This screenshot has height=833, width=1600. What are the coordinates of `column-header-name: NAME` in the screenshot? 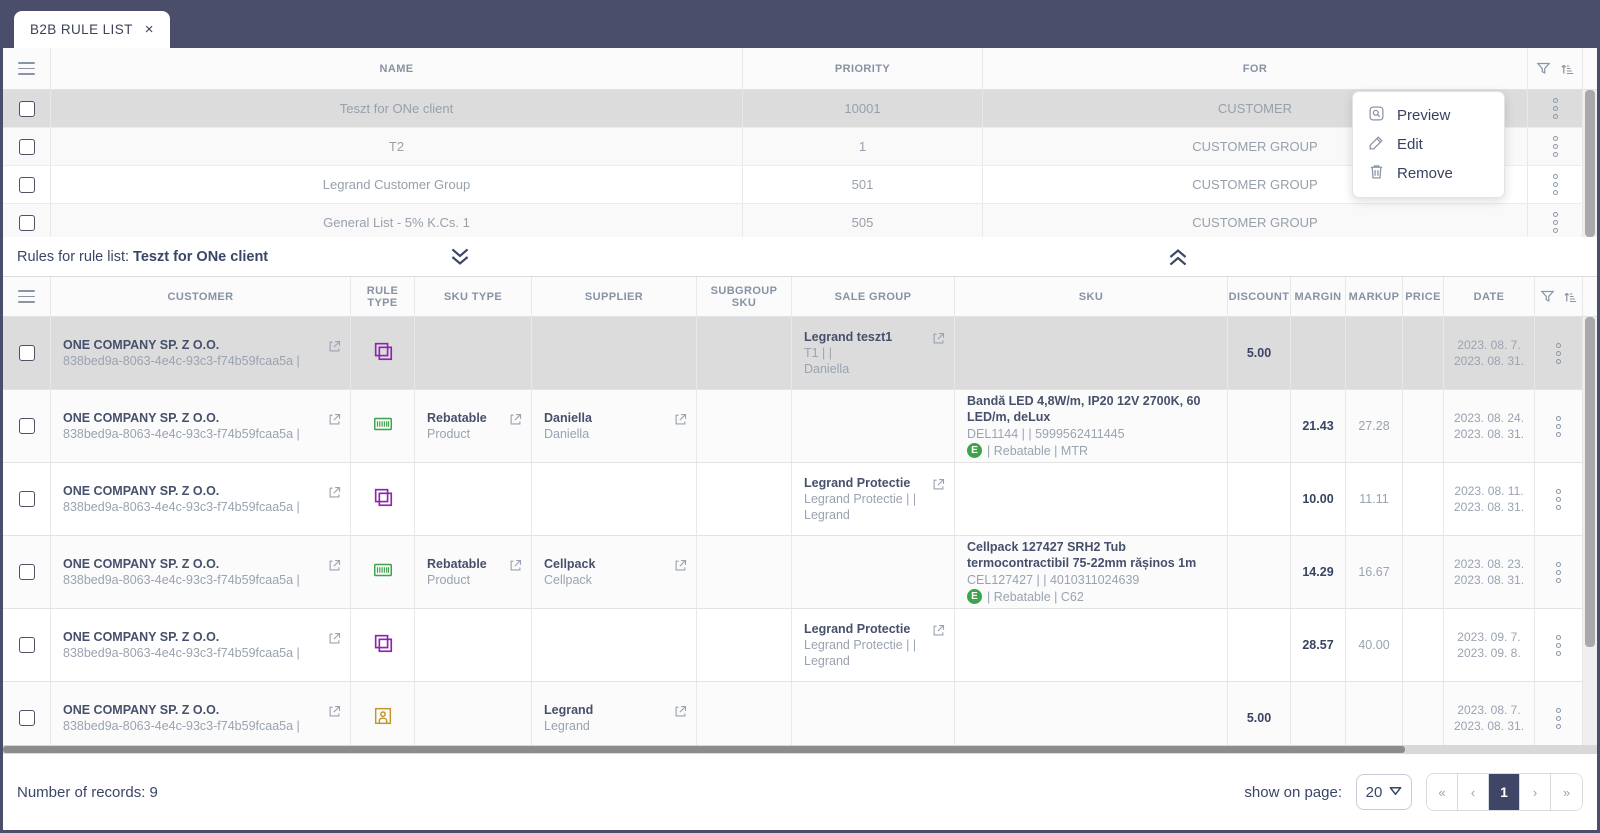 It's located at (396, 68).